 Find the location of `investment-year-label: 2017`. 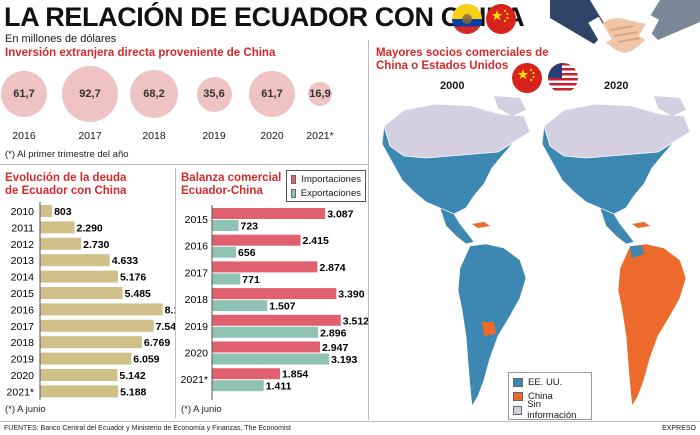

investment-year-label: 2017 is located at coordinates (90, 136).